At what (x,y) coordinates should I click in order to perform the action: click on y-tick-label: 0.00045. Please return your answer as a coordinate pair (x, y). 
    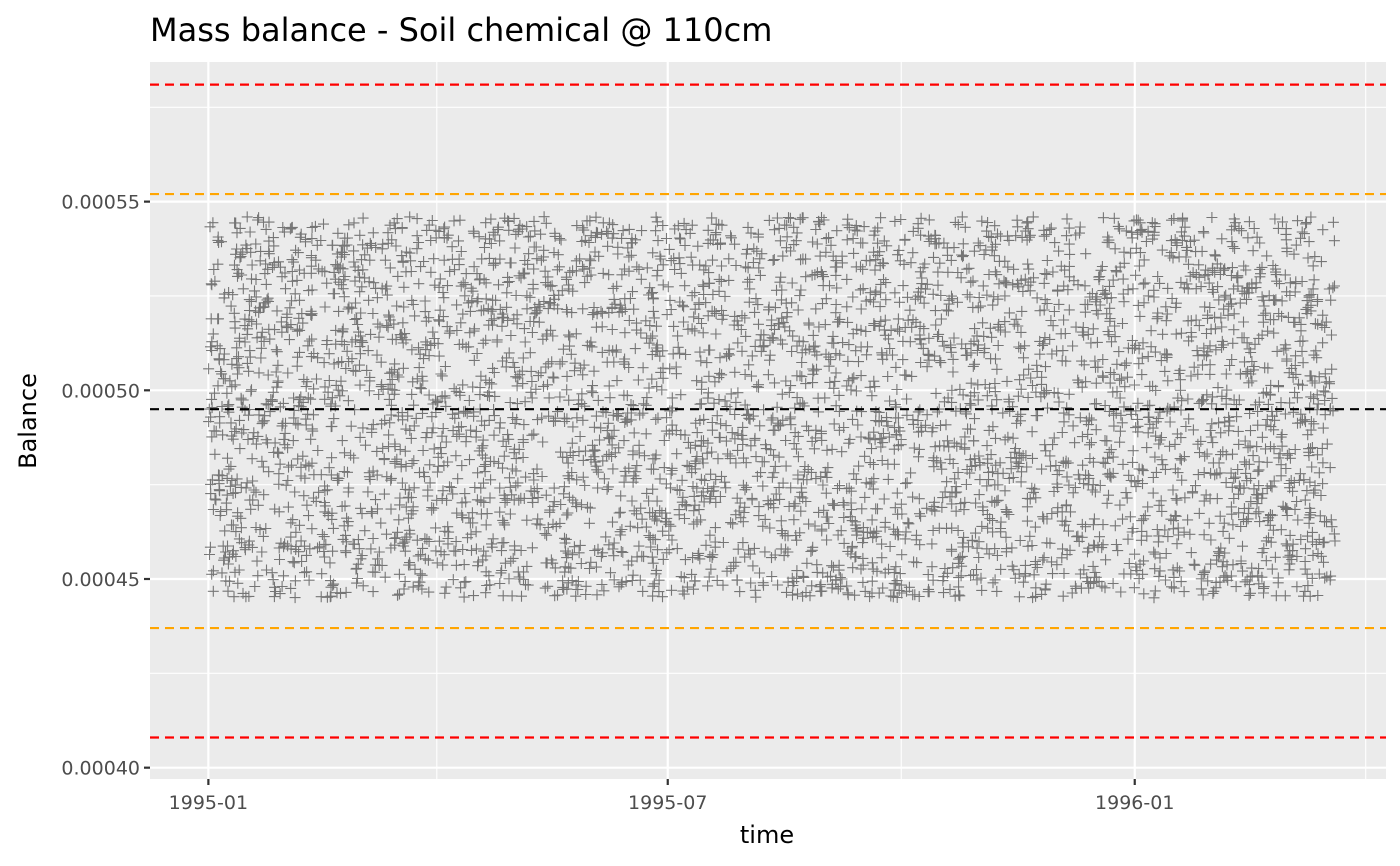
    Looking at the image, I should click on (100, 580).